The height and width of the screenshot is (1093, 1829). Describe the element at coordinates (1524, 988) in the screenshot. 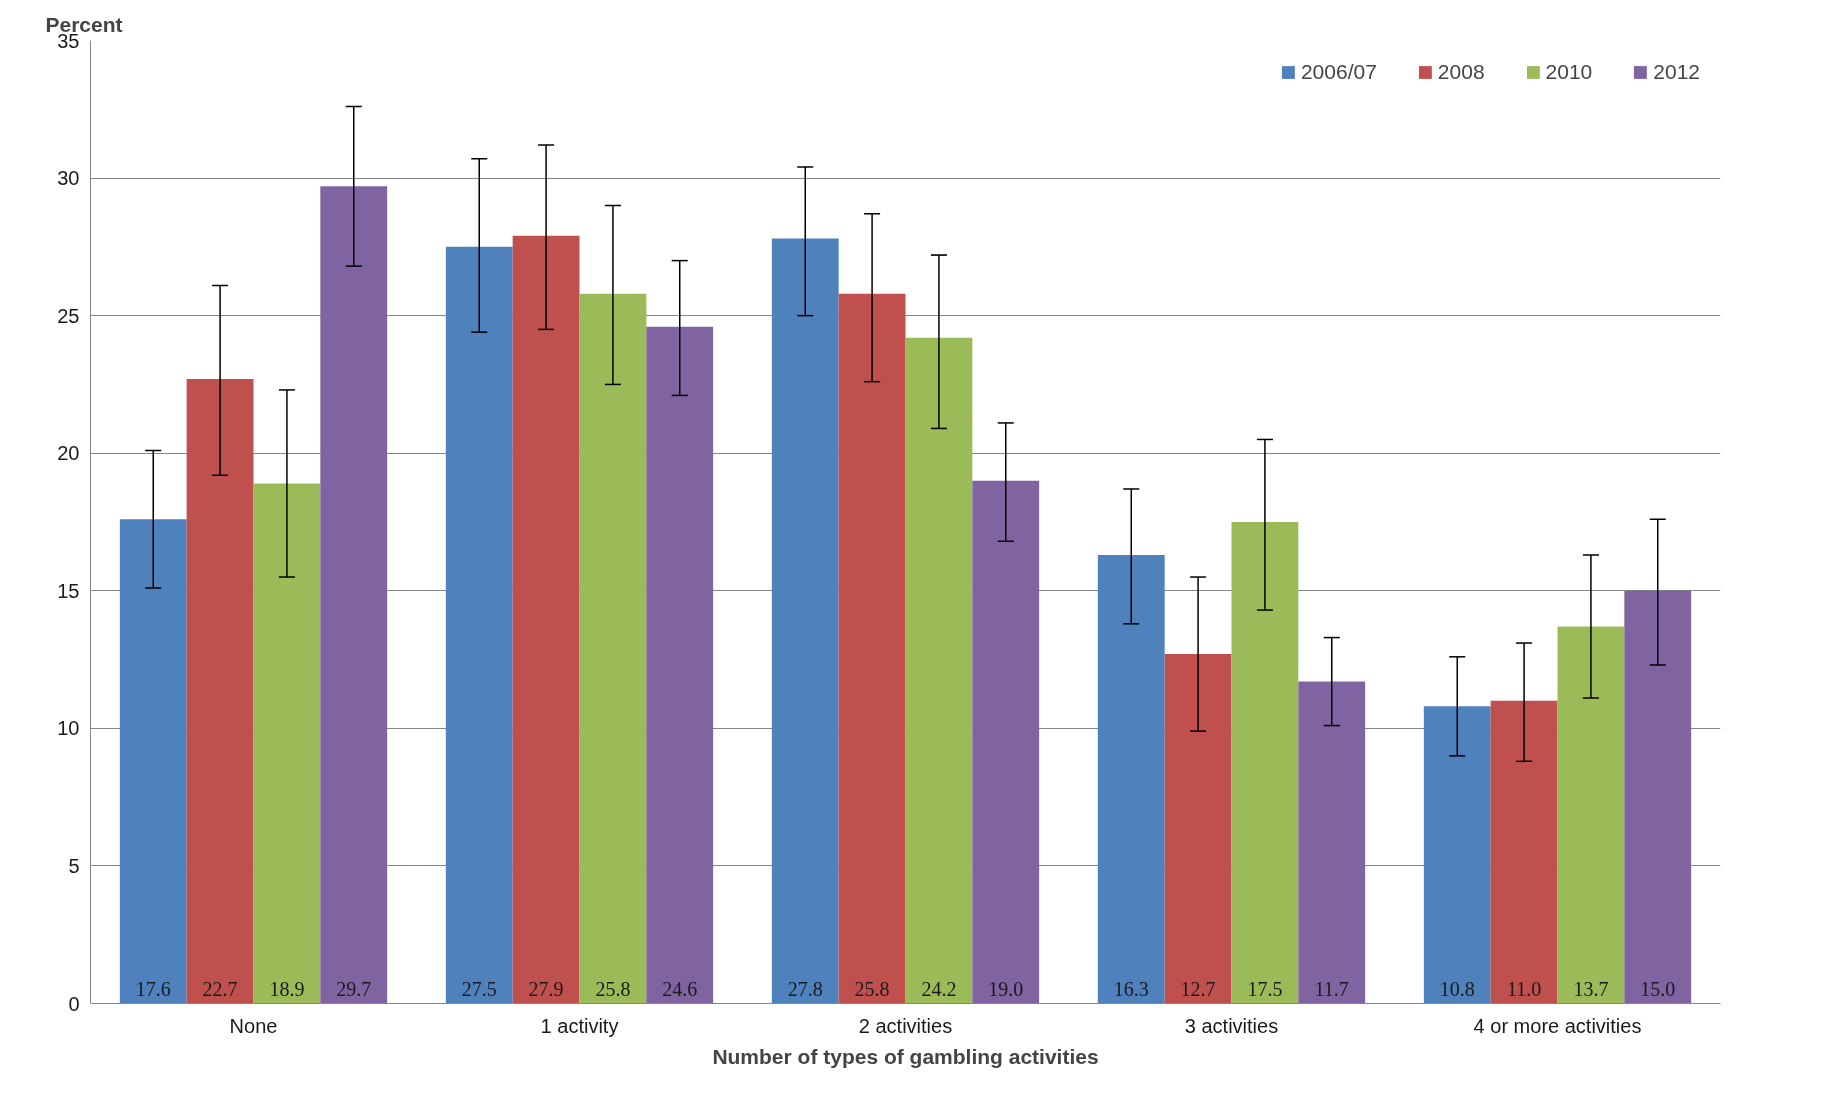

I see `data-label: 11.0` at that location.